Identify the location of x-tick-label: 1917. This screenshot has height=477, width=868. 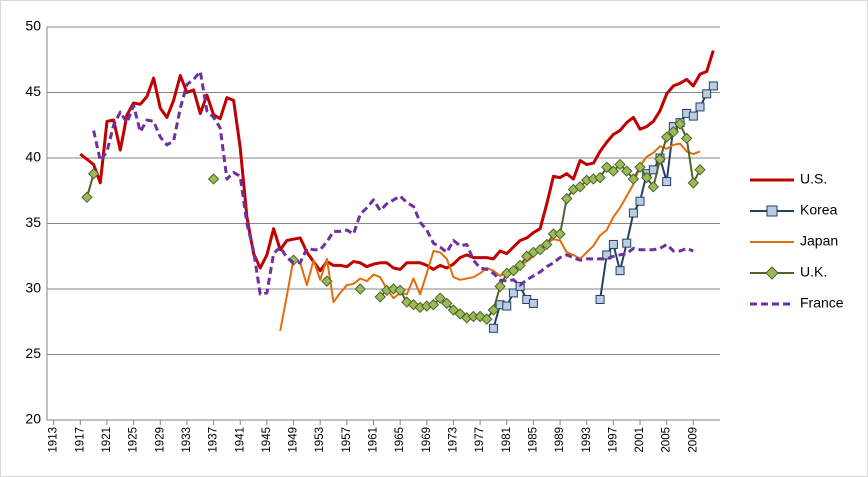
(80, 440).